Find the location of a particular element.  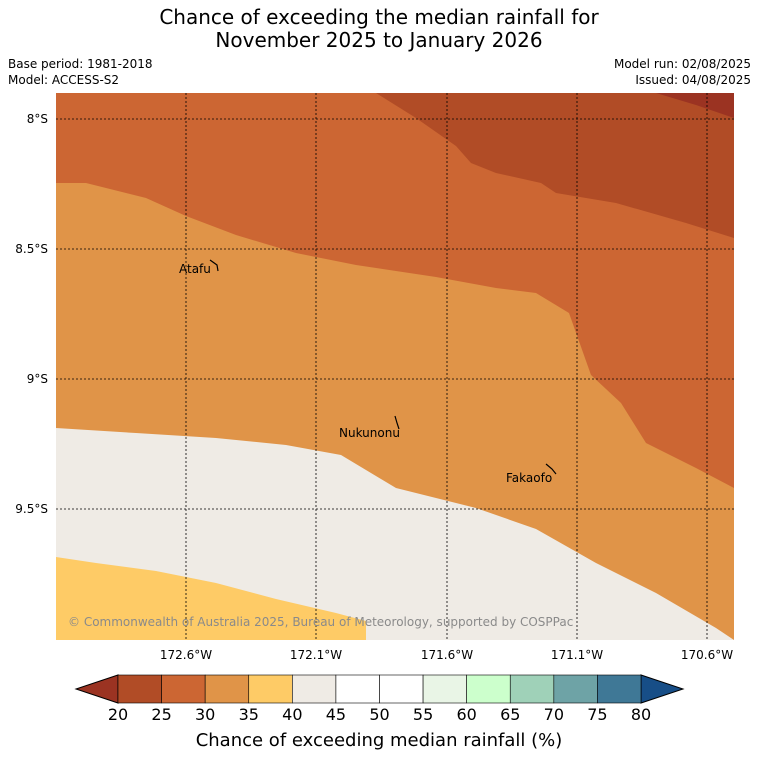

colorbar-tick-label: 50 is located at coordinates (379, 713).